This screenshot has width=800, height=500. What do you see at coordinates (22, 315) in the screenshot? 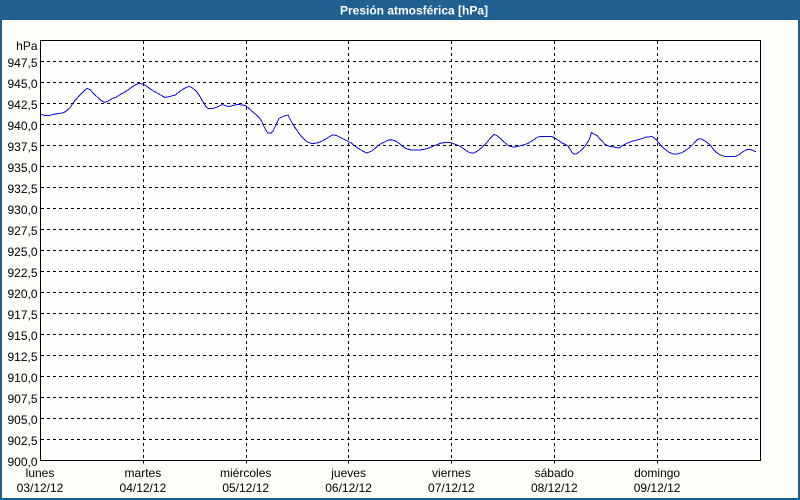
I see `svg-text: 917,5` at bounding box center [22, 315].